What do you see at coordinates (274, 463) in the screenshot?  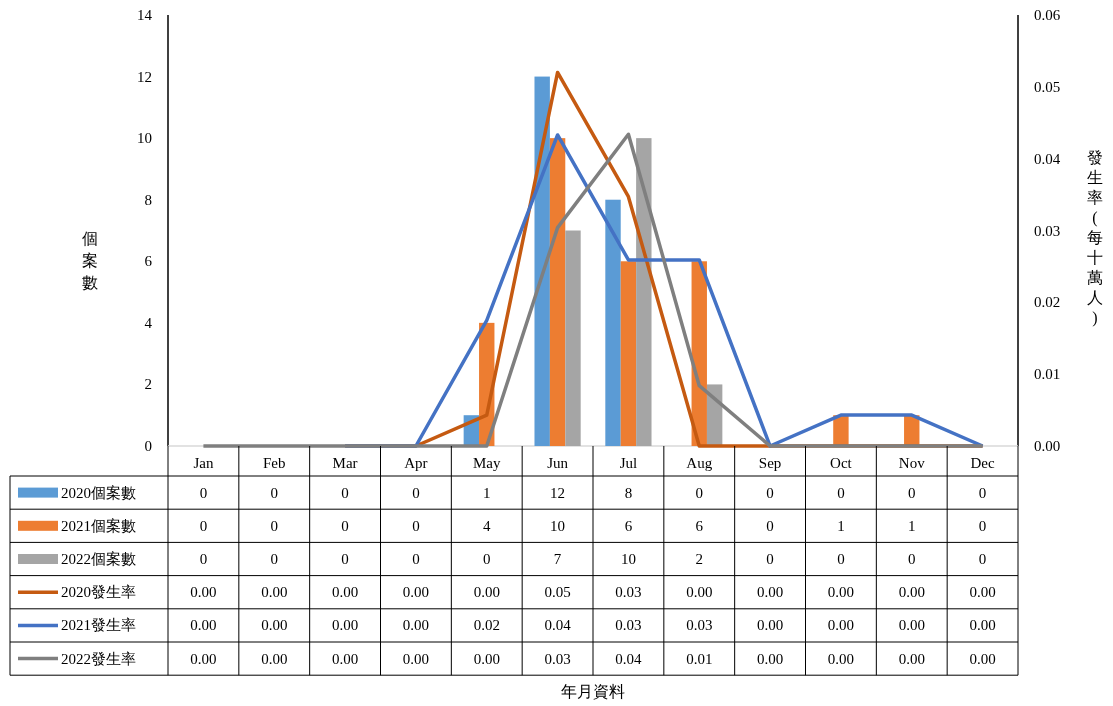 I see `x-tick-label: Feb` at bounding box center [274, 463].